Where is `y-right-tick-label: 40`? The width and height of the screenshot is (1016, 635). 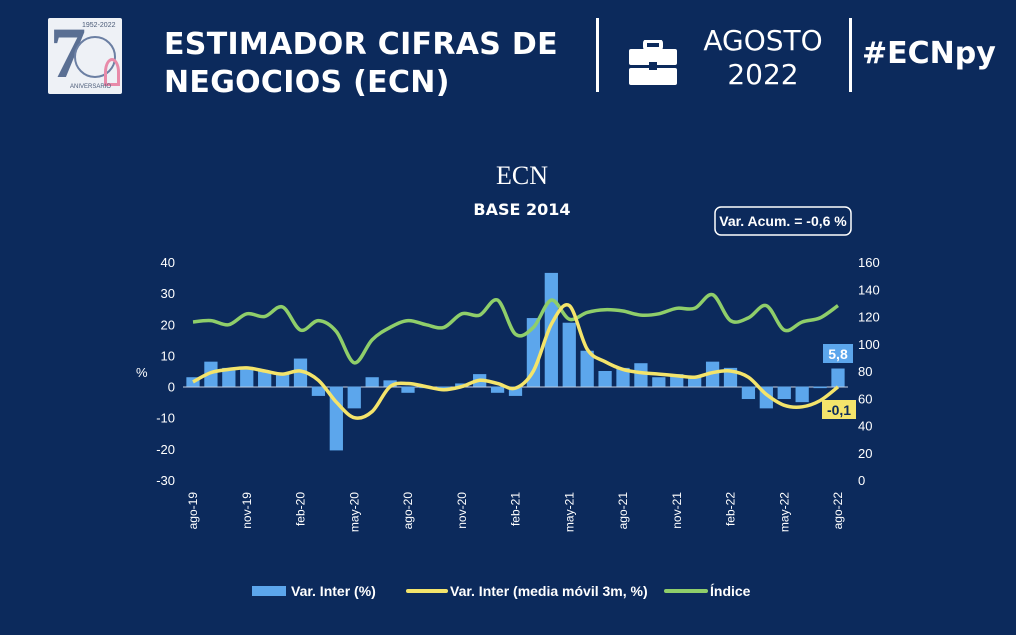 y-right-tick-label: 40 is located at coordinates (865, 426).